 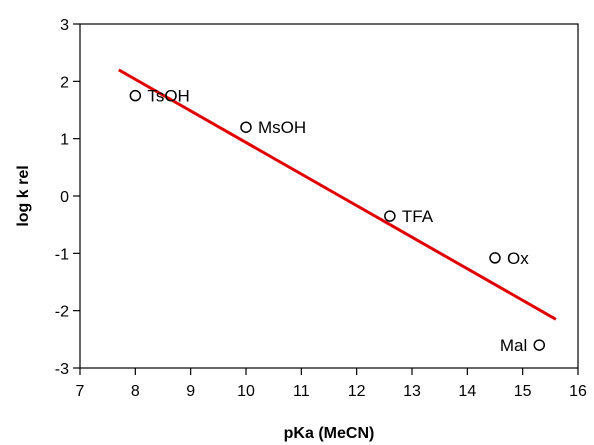 I want to click on data-point-tfa, so click(x=390, y=216).